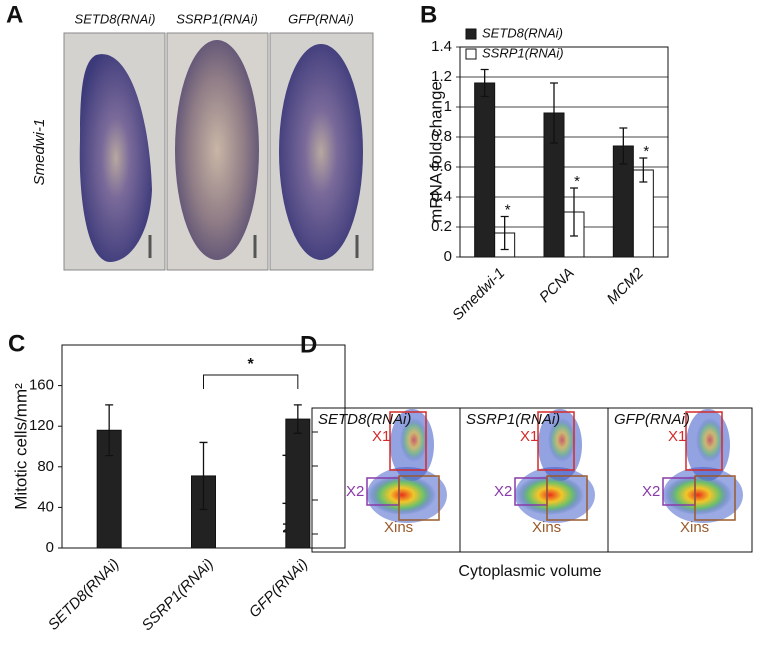  I want to click on x-tick-label: Smedwi-1, so click(478, 294).